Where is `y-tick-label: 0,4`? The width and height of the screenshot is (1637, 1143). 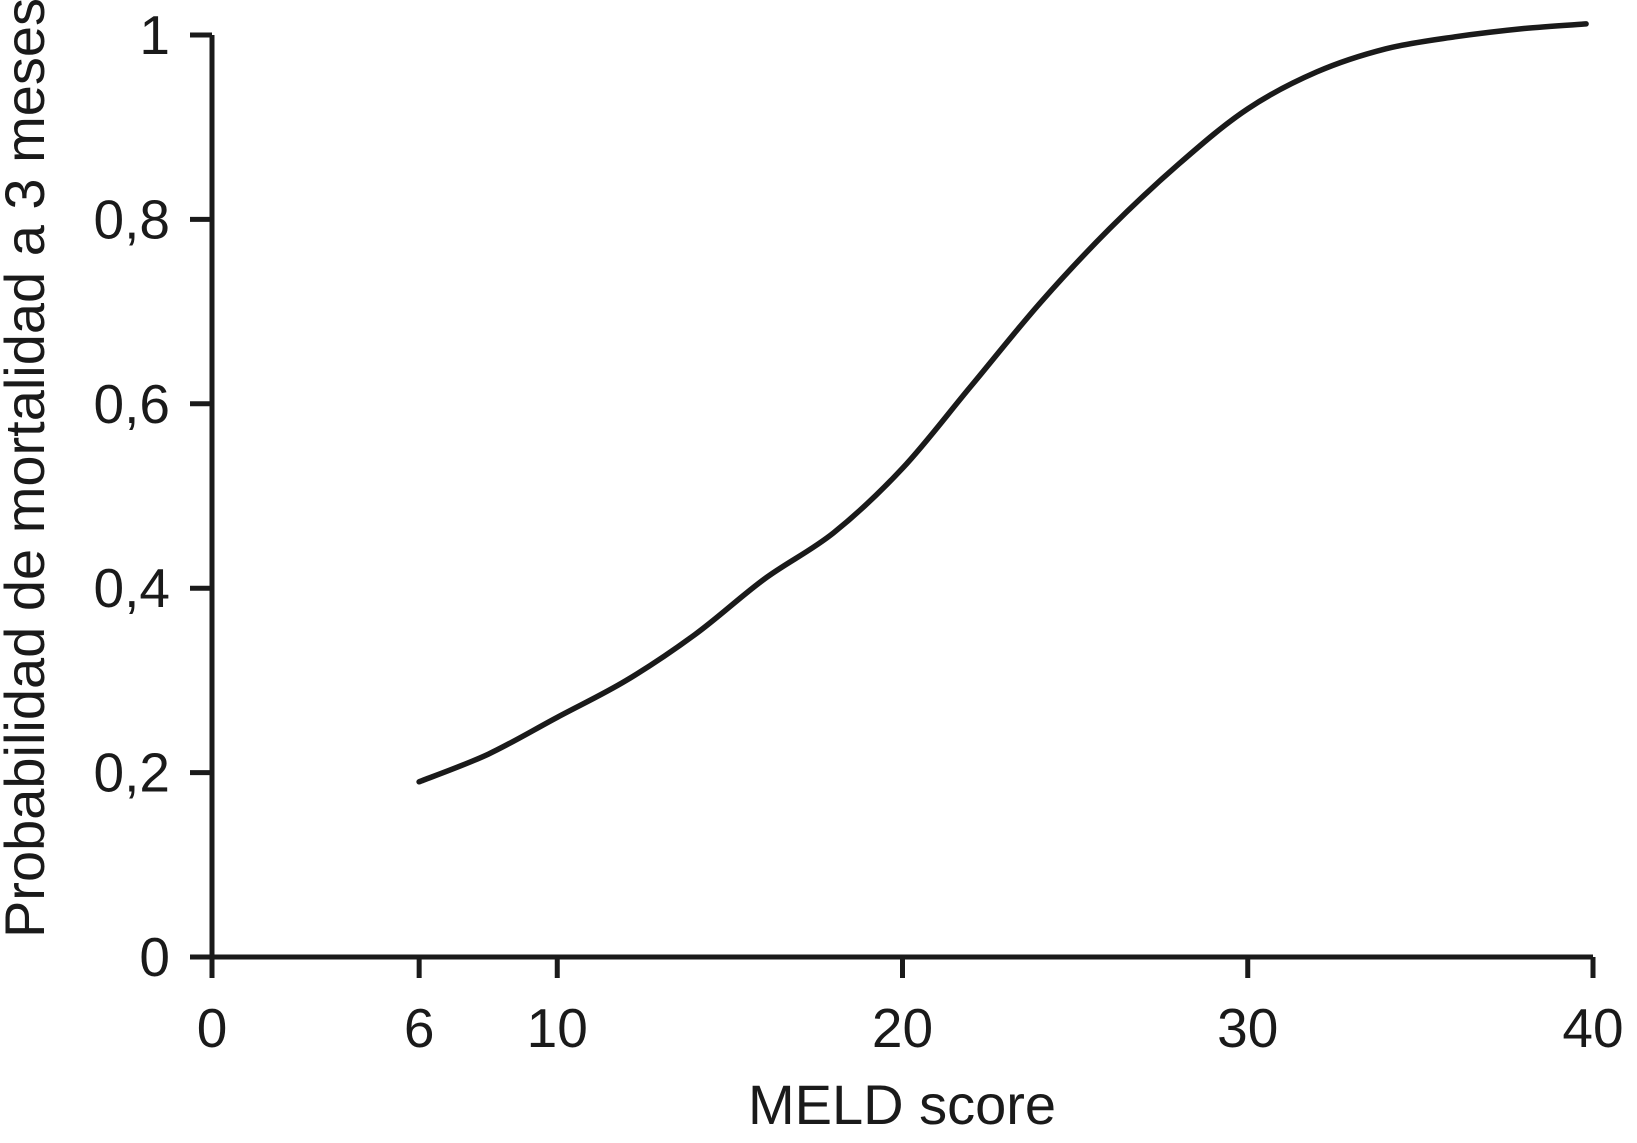 y-tick-label: 0,4 is located at coordinates (132, 588).